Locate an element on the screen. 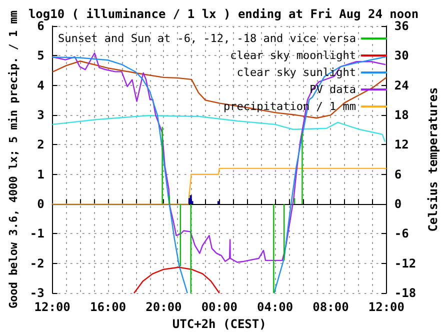  y-tick-label: 6 is located at coordinates (40, 26).